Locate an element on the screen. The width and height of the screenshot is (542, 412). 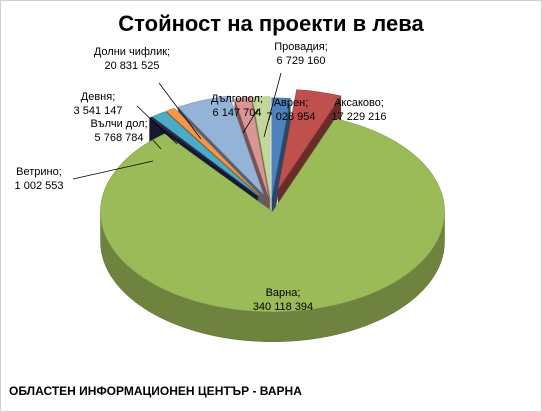
slice-label-Долни чифлик: Долни чифлик; is located at coordinates (132, 52).